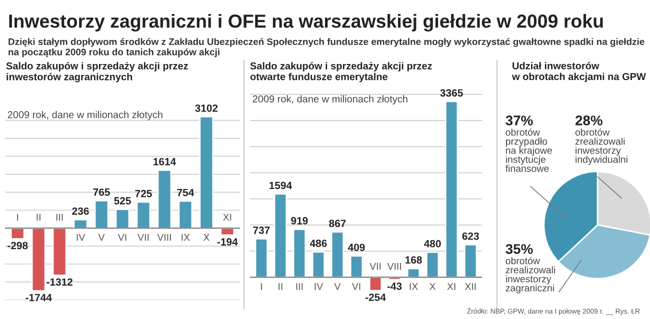 The height and width of the screenshot is (319, 650). What do you see at coordinates (414, 260) in the screenshot?
I see `data-label: 168` at bounding box center [414, 260].